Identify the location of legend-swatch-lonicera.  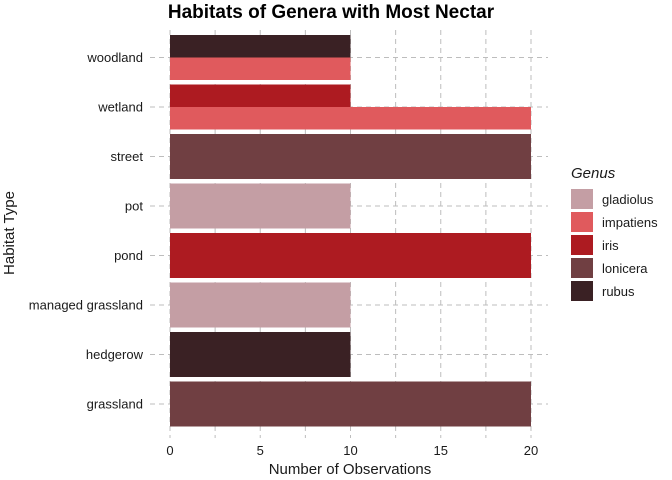
(582, 268).